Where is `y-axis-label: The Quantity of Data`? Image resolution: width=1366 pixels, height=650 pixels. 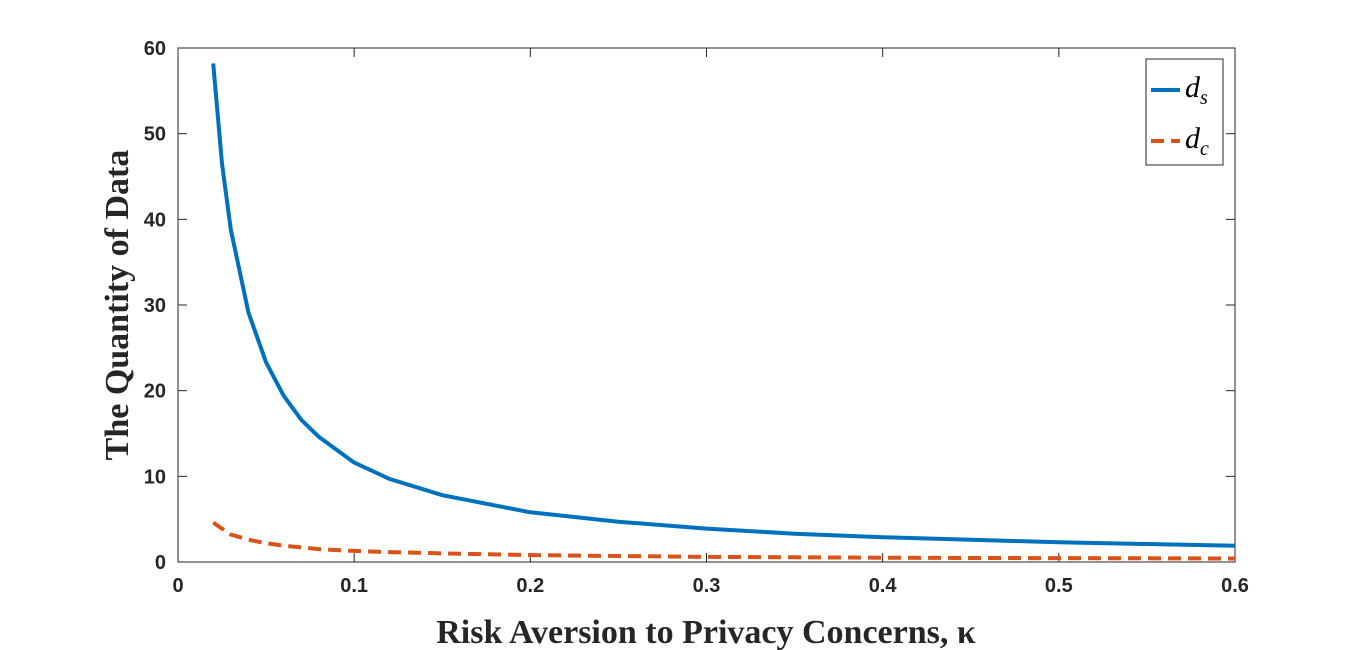 y-axis-label: The Quantity of Data is located at coordinates (117, 305).